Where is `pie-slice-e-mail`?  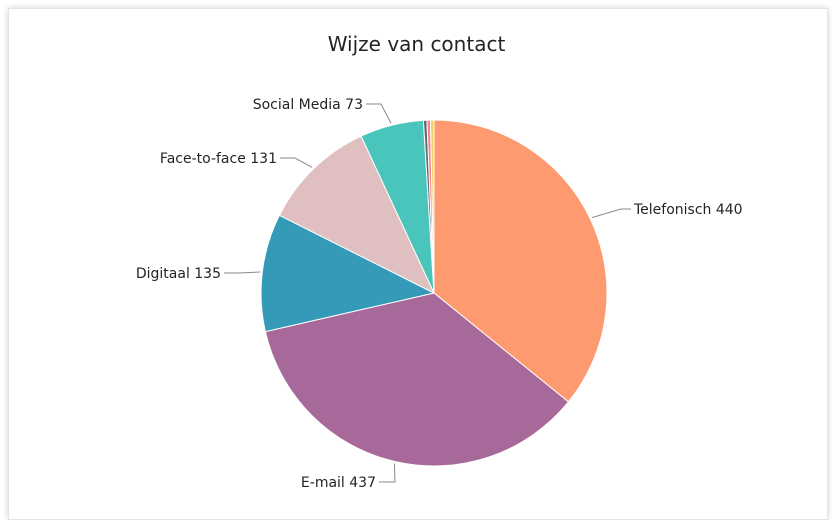 pie-slice-e-mail is located at coordinates (417, 379).